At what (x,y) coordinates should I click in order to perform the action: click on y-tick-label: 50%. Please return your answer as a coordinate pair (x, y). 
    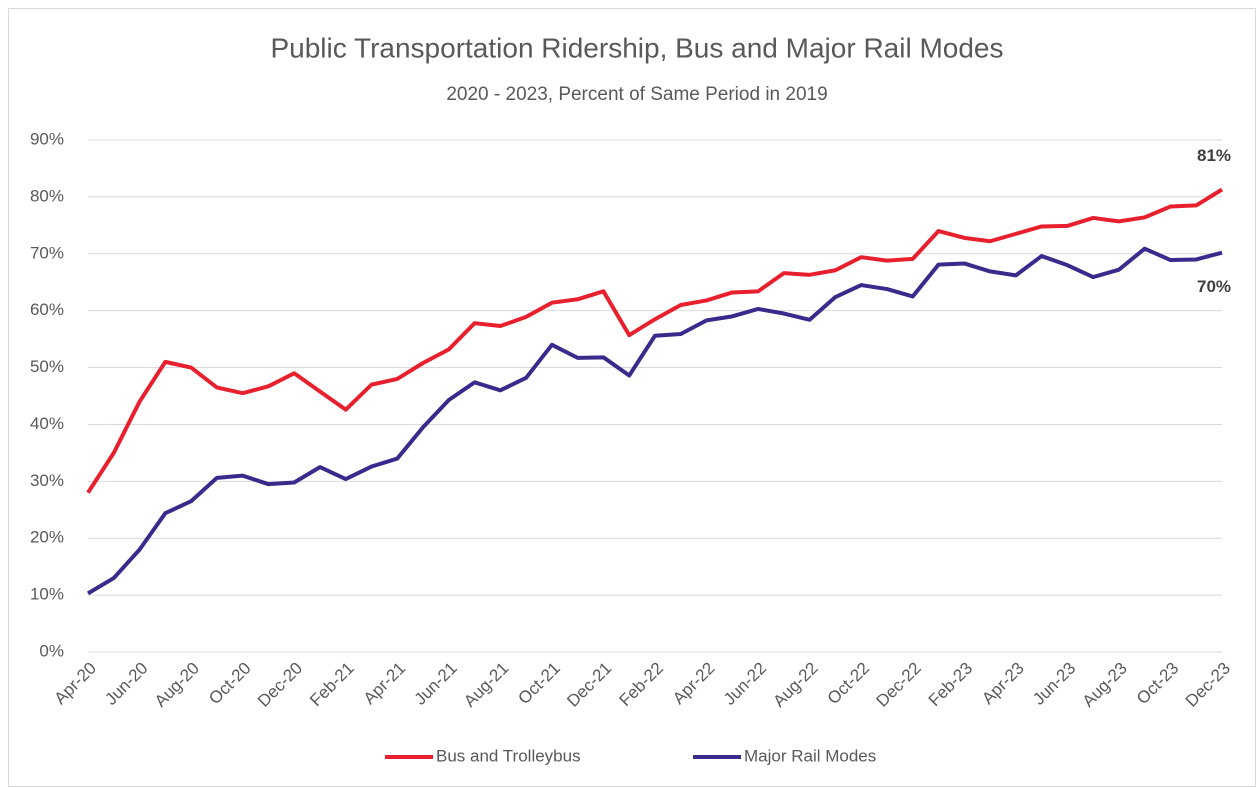
    Looking at the image, I should click on (47, 366).